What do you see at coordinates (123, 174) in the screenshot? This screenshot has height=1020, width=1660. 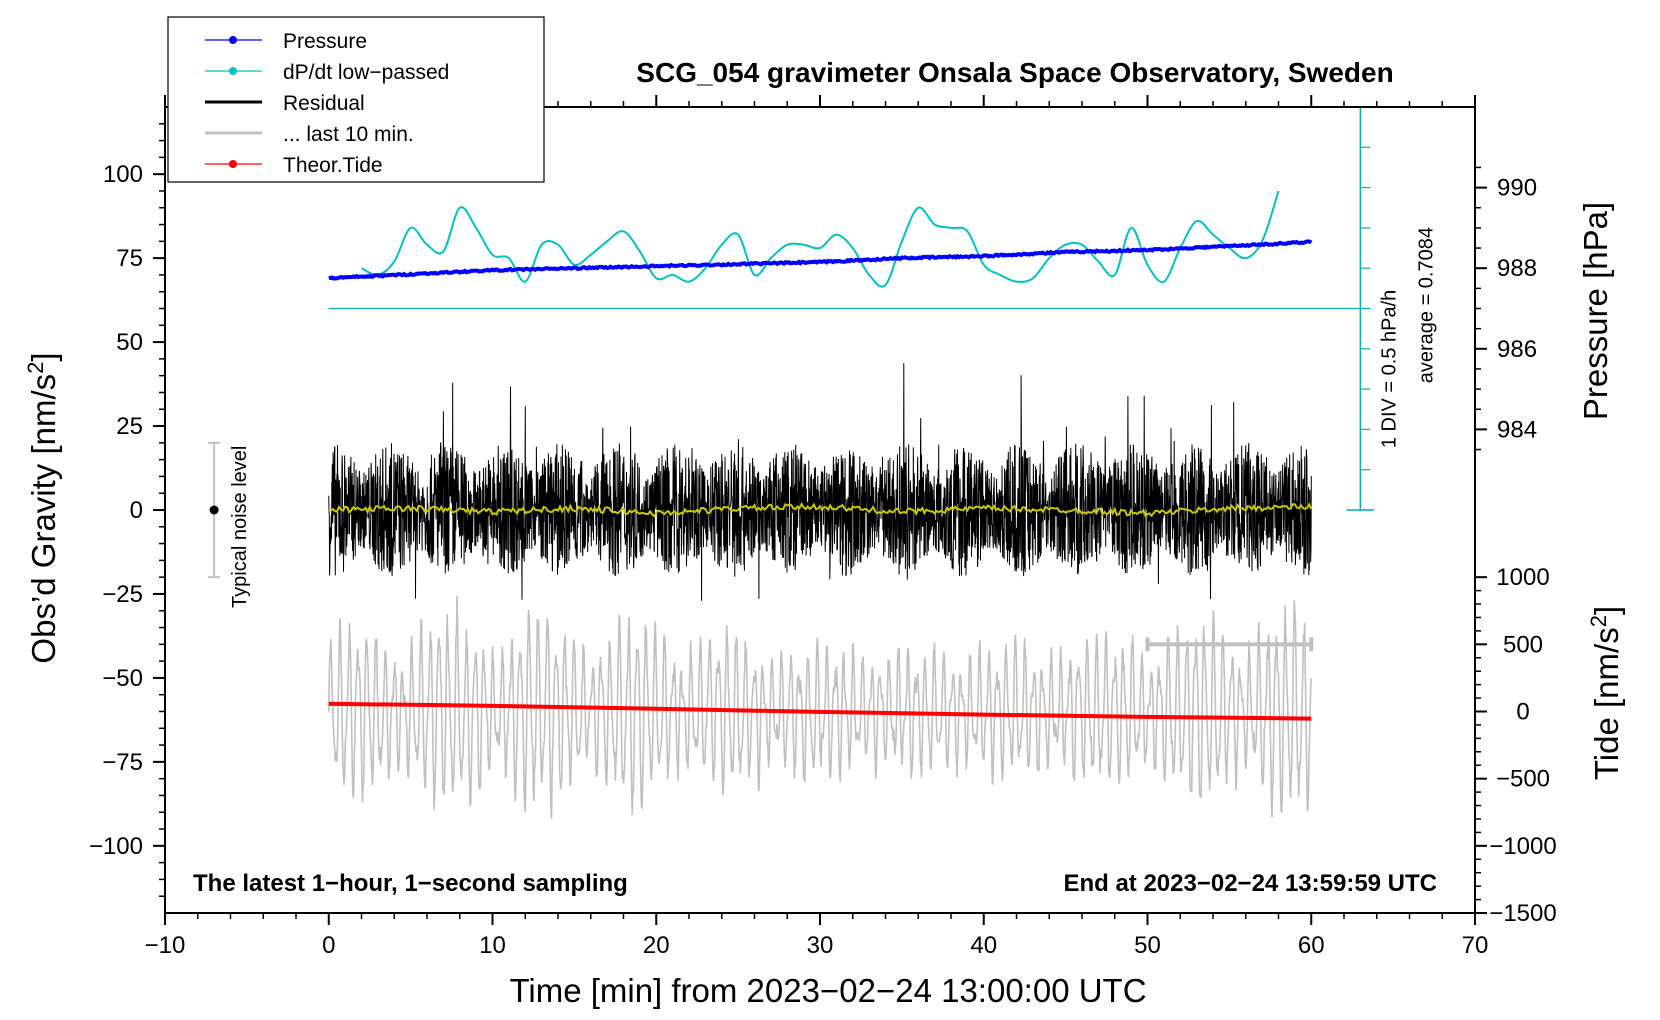 I see `y-tick-label: 100` at bounding box center [123, 174].